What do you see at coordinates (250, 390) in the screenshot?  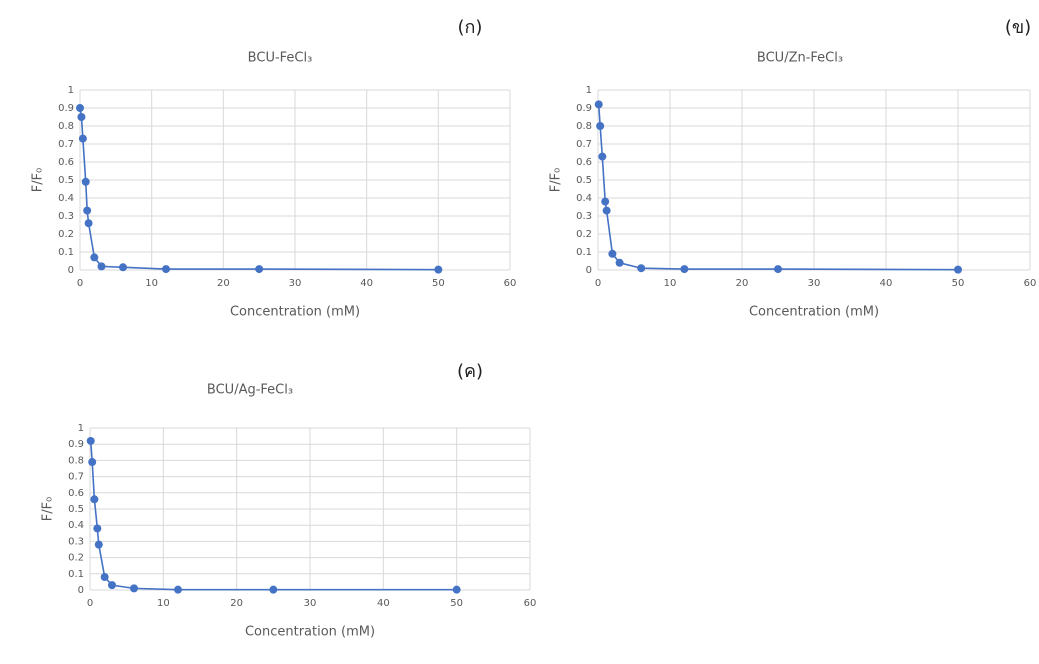 I see `chart-title: BCU/Ag-FeCl₃` at bounding box center [250, 390].